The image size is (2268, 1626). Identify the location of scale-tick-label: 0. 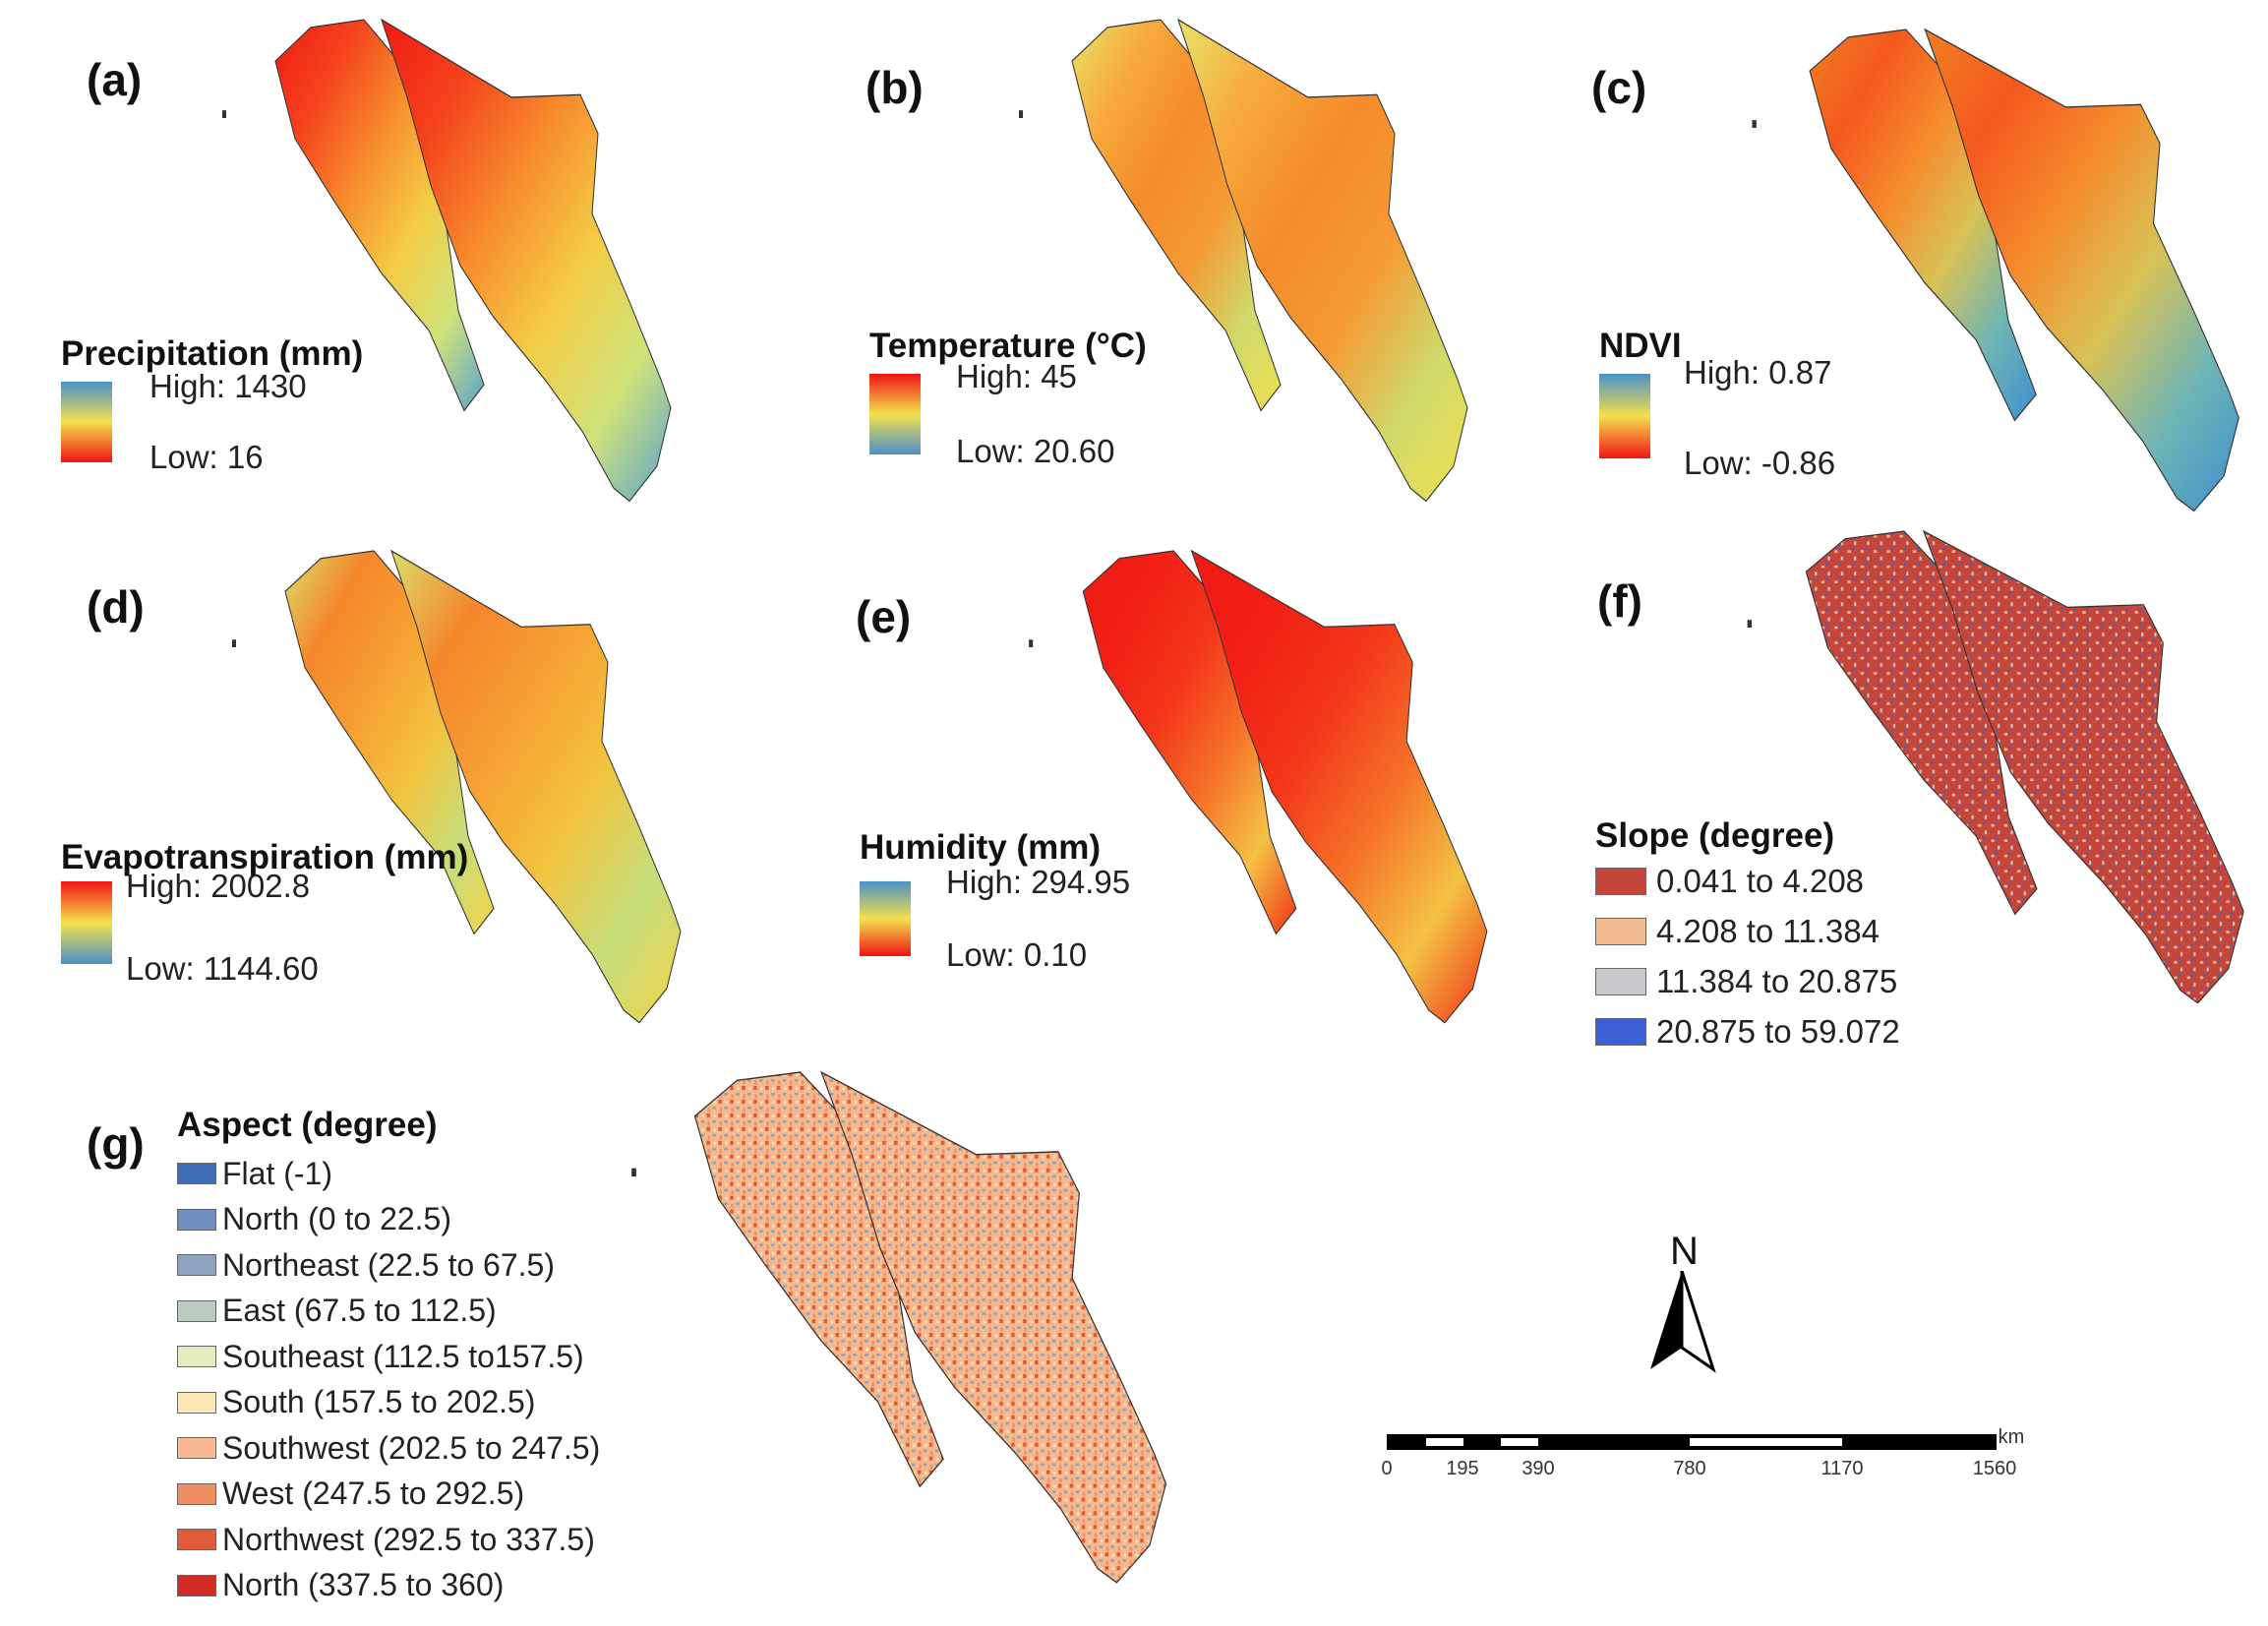
(1387, 1469).